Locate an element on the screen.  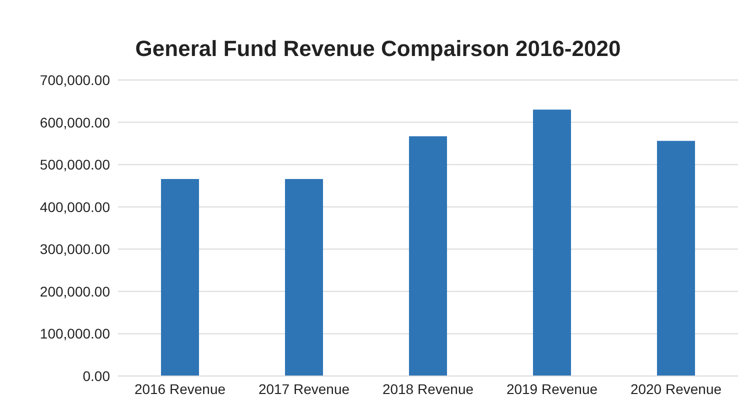
y-tick-label: 0.00 is located at coordinates (96, 376).